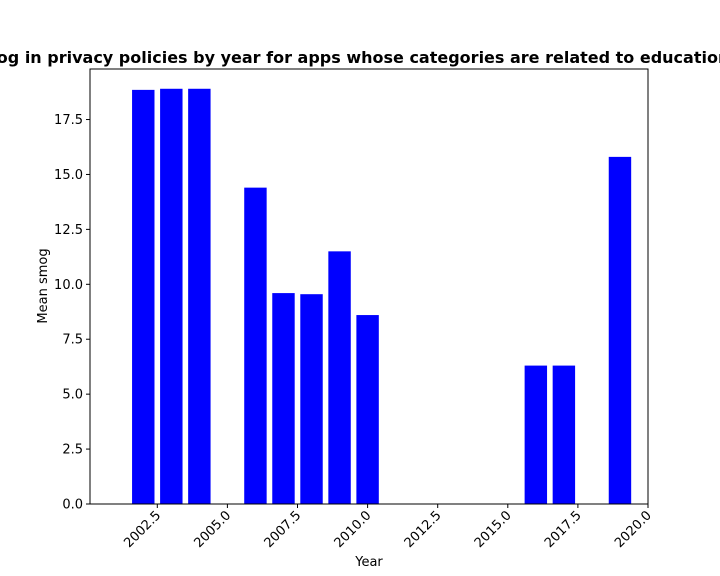  I want to click on y-axis-label: Mean smog, so click(43, 285).